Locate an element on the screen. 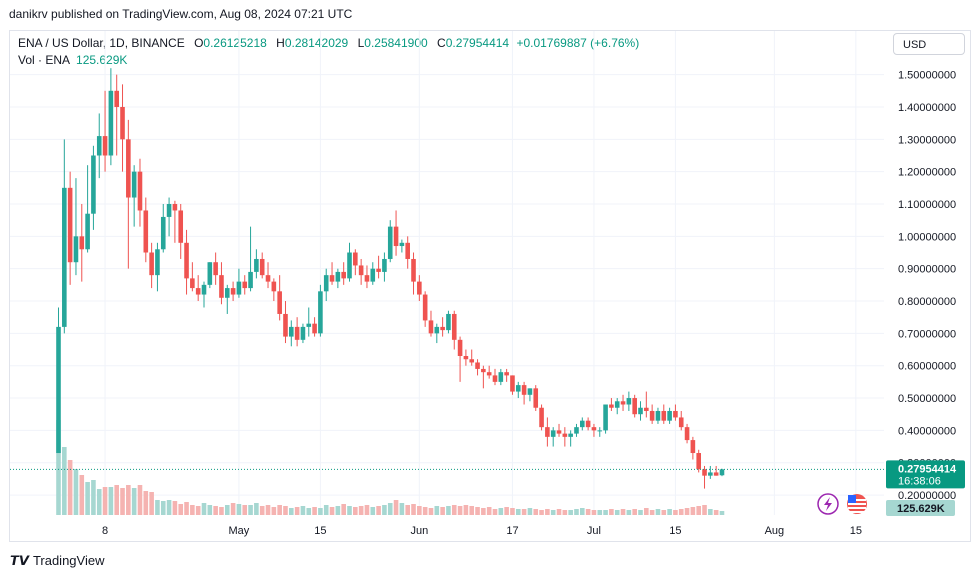 The image size is (980, 579). time-tick-label: May is located at coordinates (239, 531).